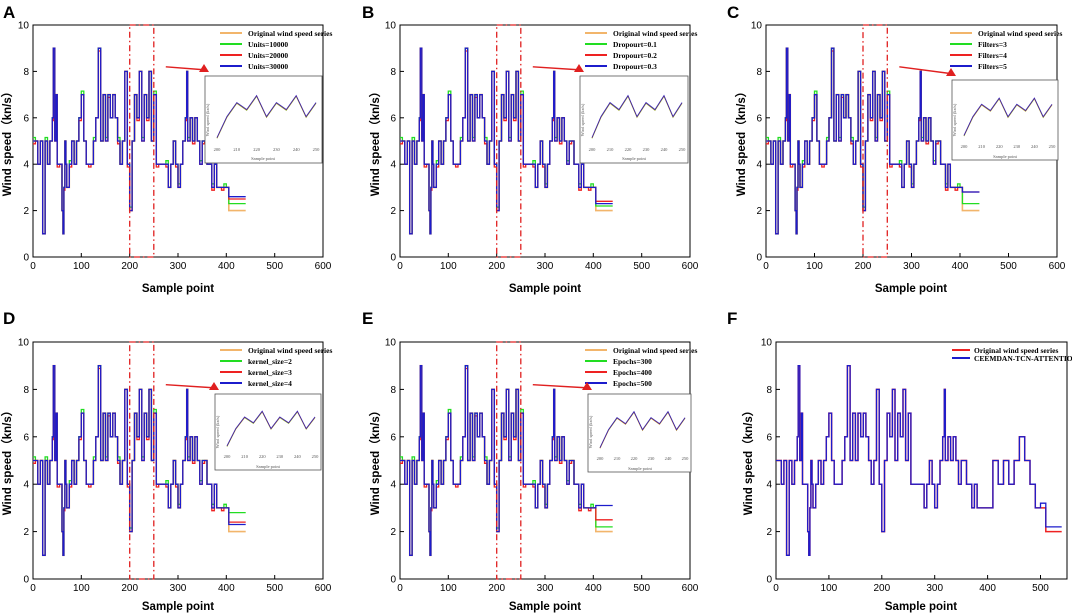  What do you see at coordinates (393, 437) in the screenshot?
I see `y-tick-label: 6` at bounding box center [393, 437].